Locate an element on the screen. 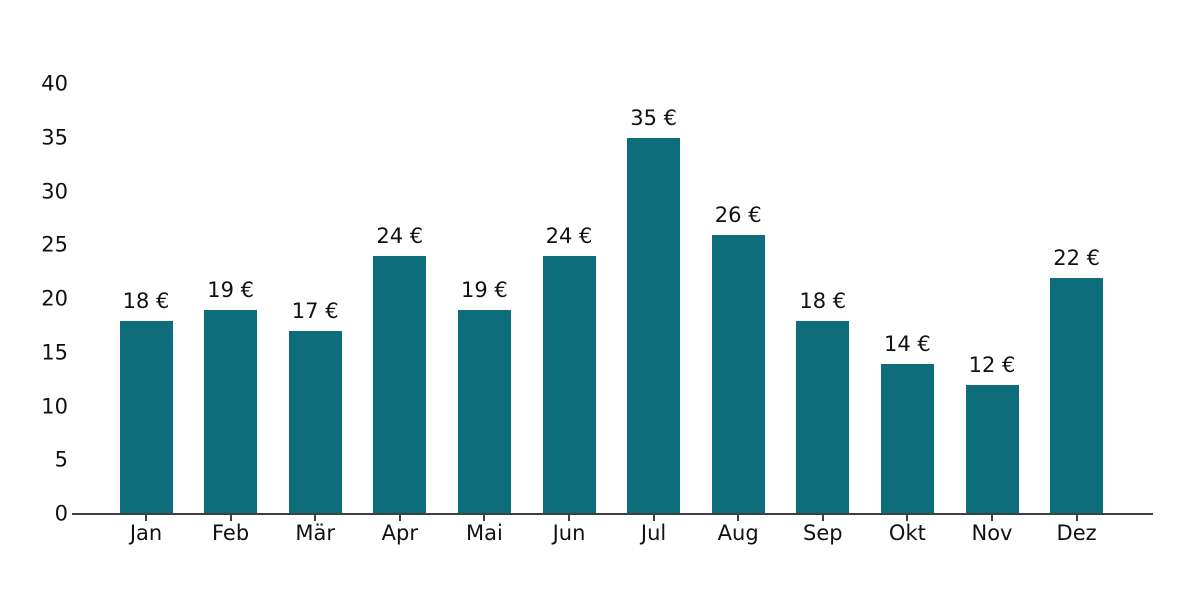 The height and width of the screenshot is (600, 1200). bar-jul is located at coordinates (654, 325).